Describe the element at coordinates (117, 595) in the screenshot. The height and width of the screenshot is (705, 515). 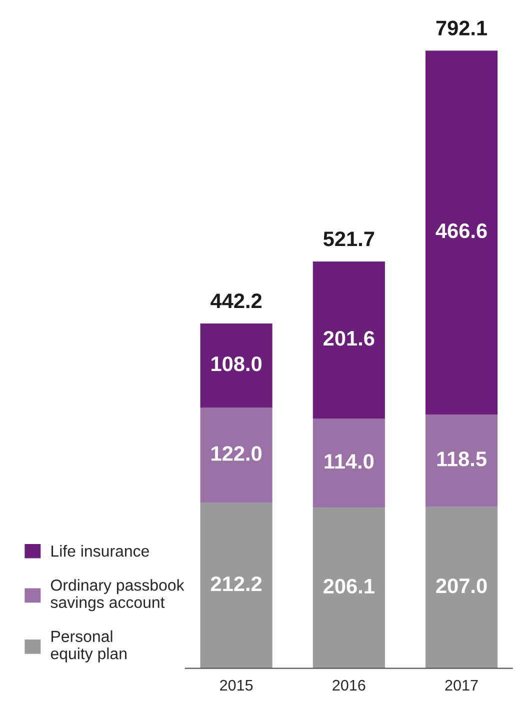
I see `legend-label: Ordinary passbook savings account` at that location.